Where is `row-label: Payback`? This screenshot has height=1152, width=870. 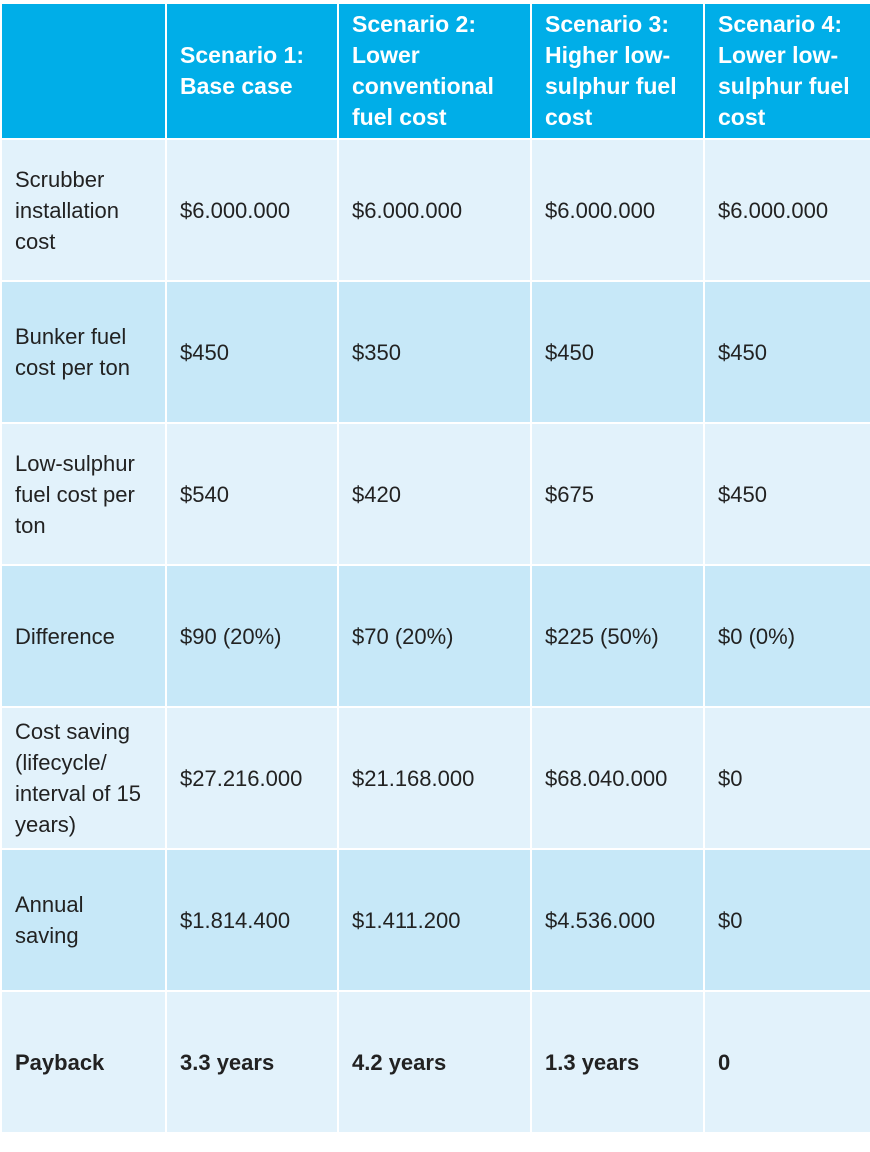
row-label: Payback is located at coordinates (83, 1062).